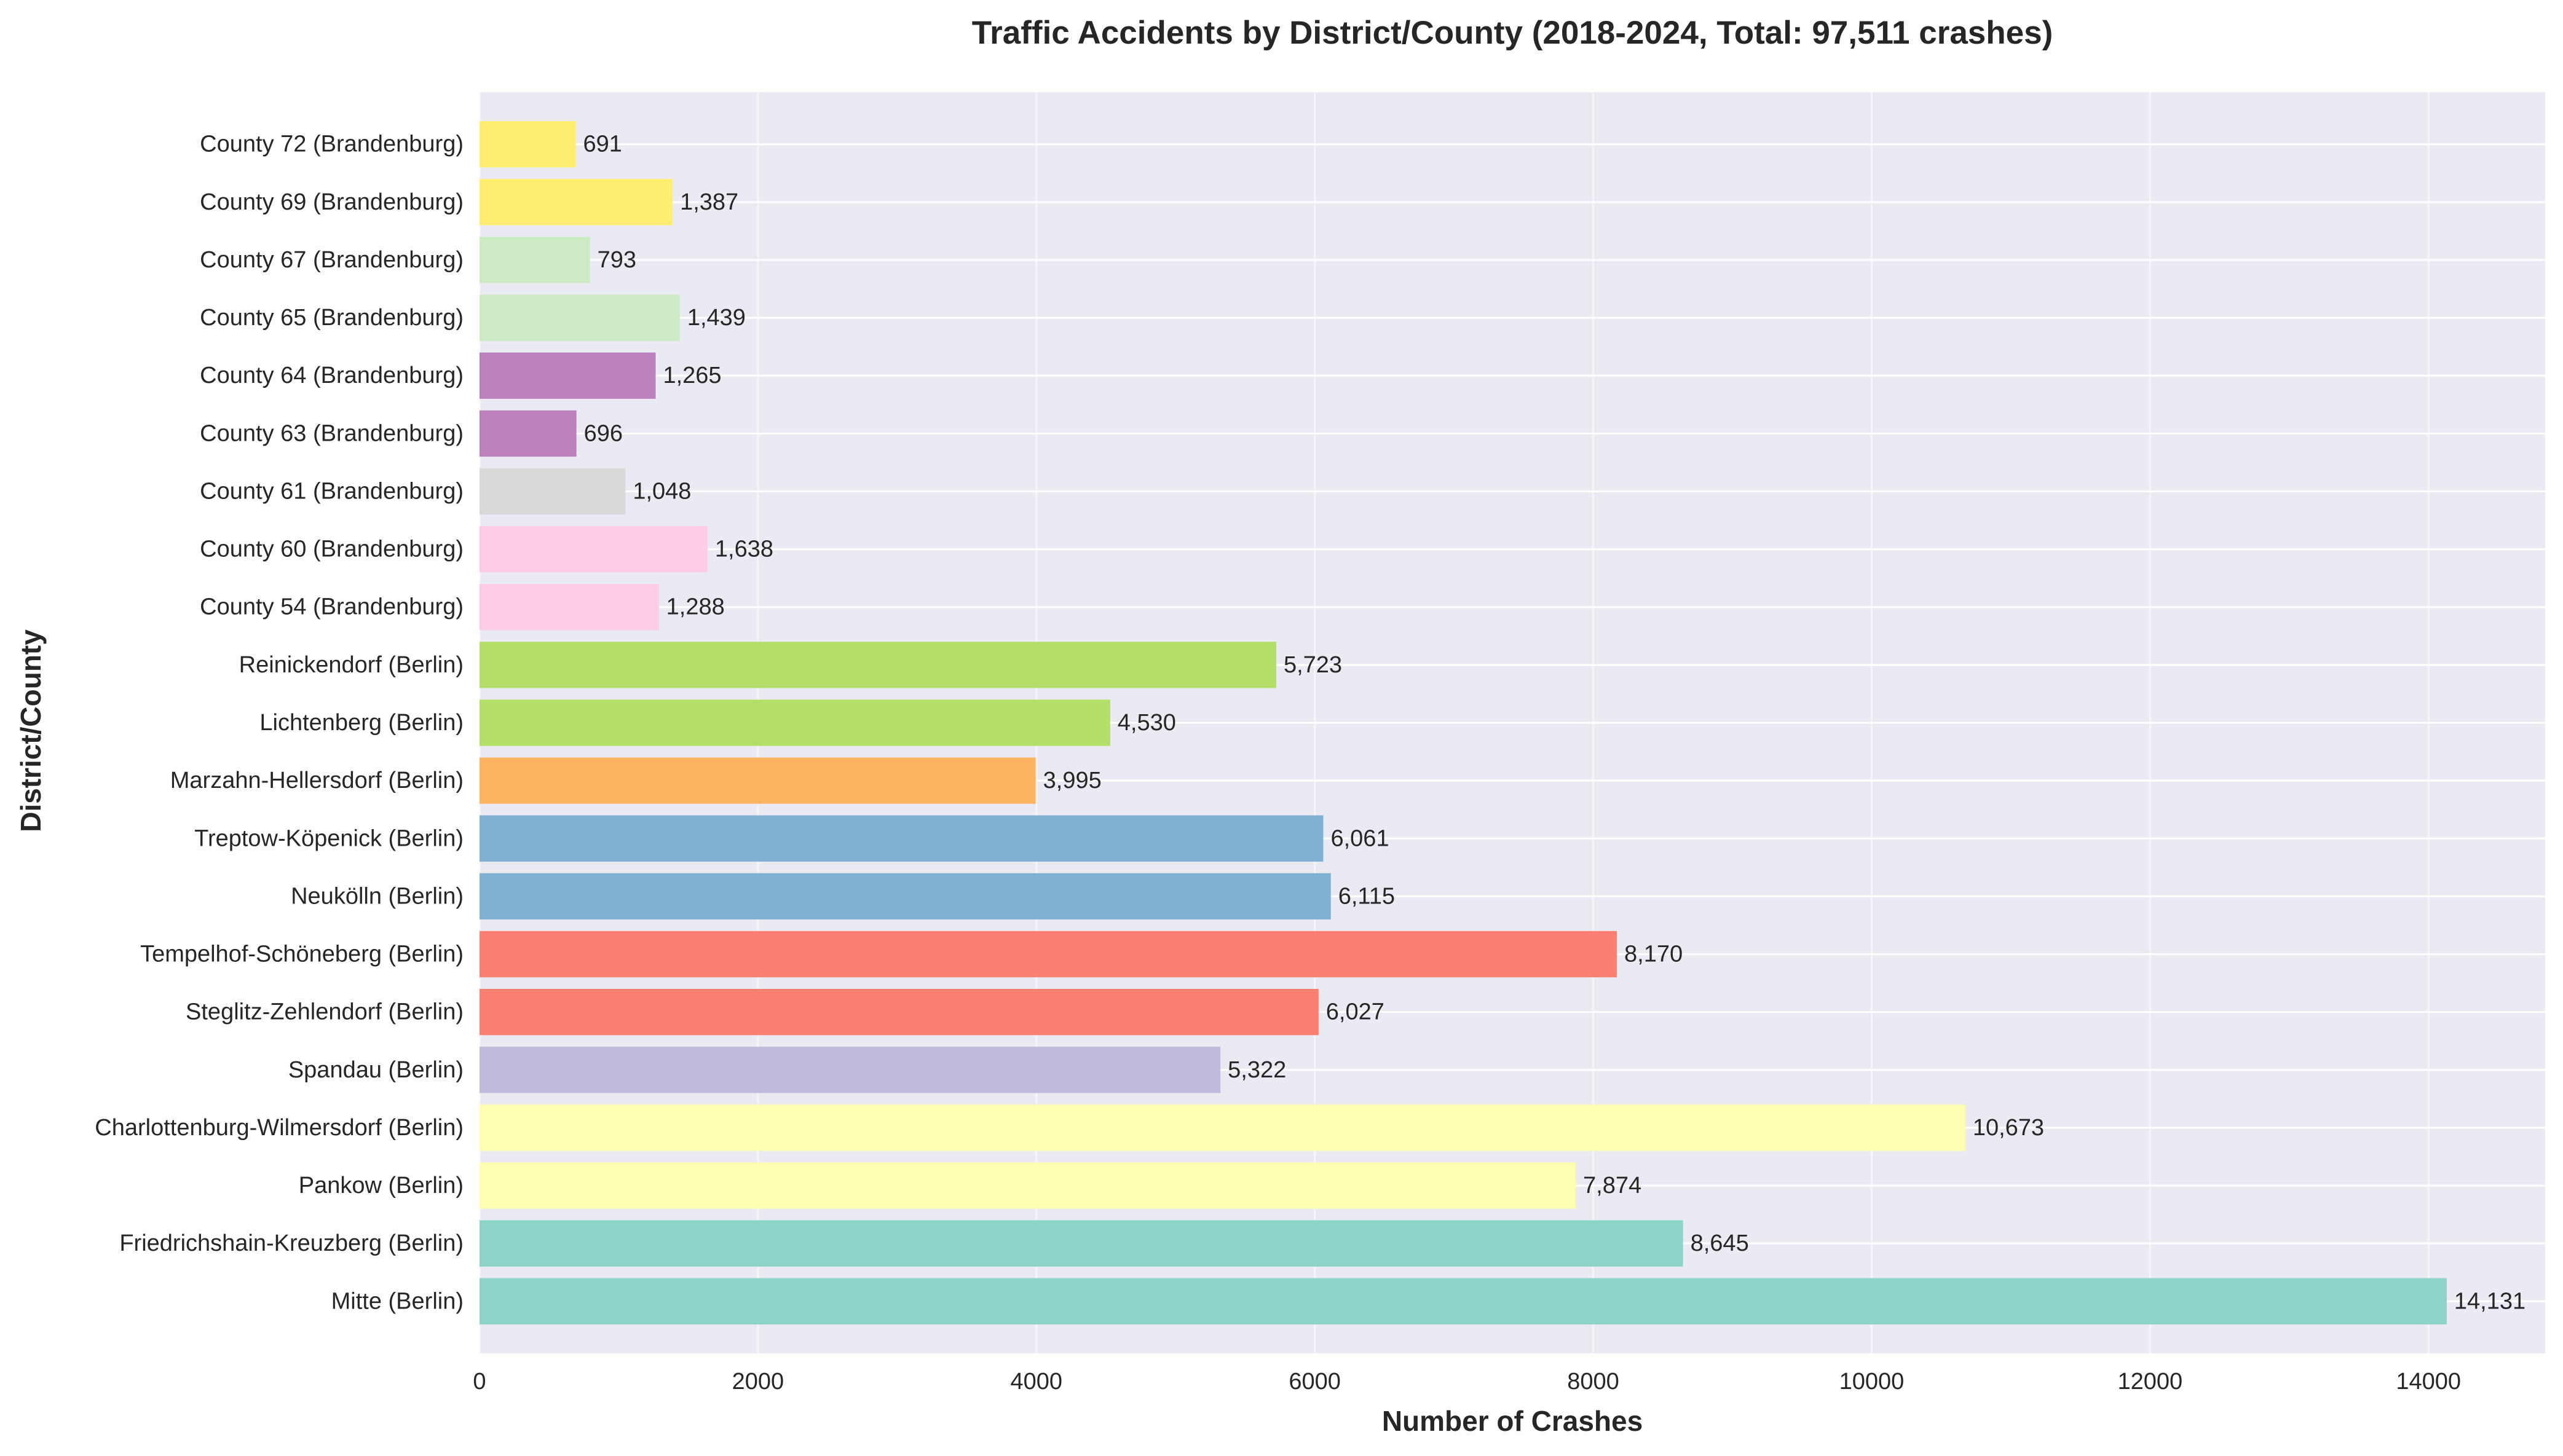 This screenshot has height=1456, width=2563. Describe the element at coordinates (1315, 1382) in the screenshot. I see `x-tick-label: 6000` at that location.